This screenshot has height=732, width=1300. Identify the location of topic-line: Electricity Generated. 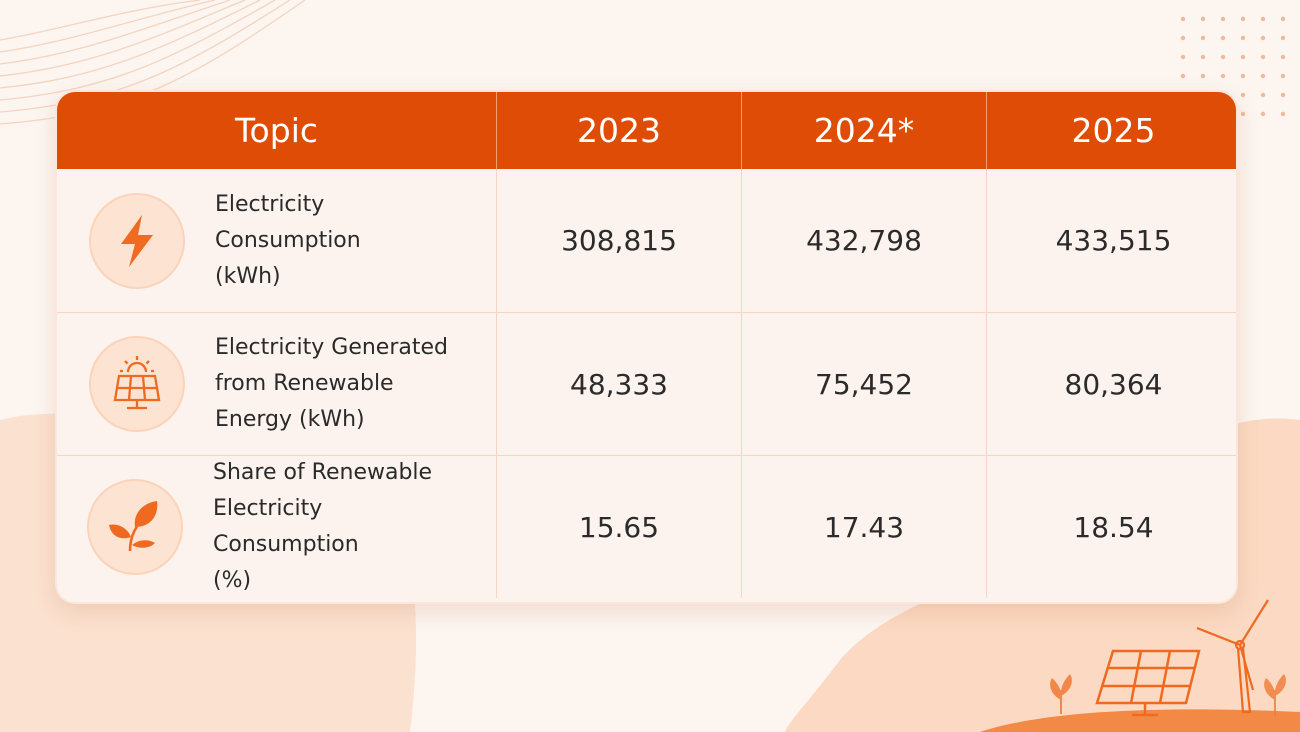
(331, 347).